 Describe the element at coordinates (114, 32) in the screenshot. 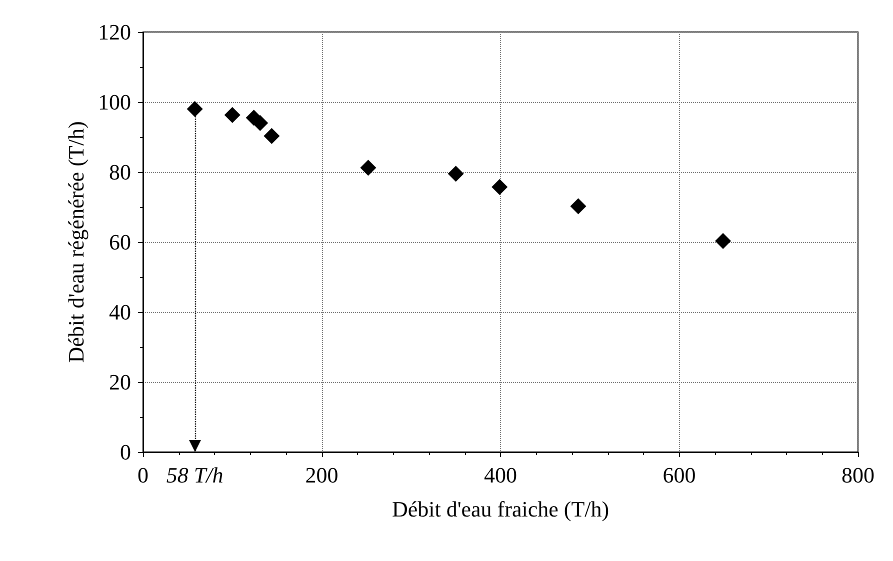

I see `y-tick-label: 120` at that location.